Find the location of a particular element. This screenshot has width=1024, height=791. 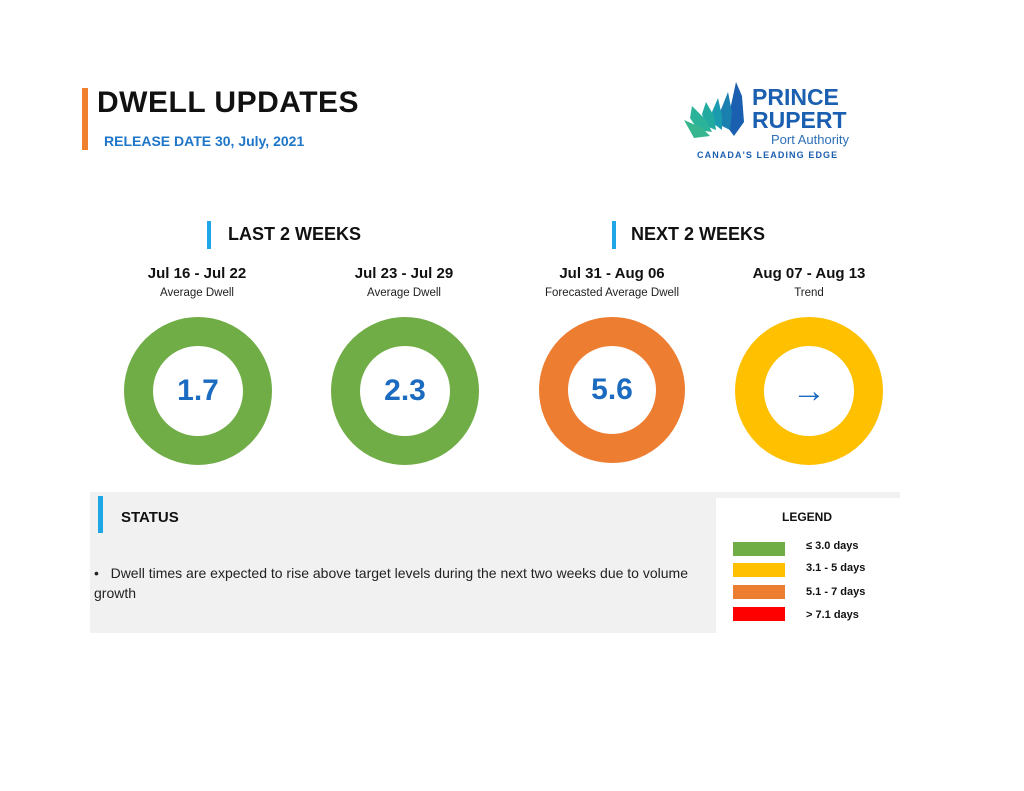

period-2-dates: Jul 23 - Jul 29 is located at coordinates (404, 273).